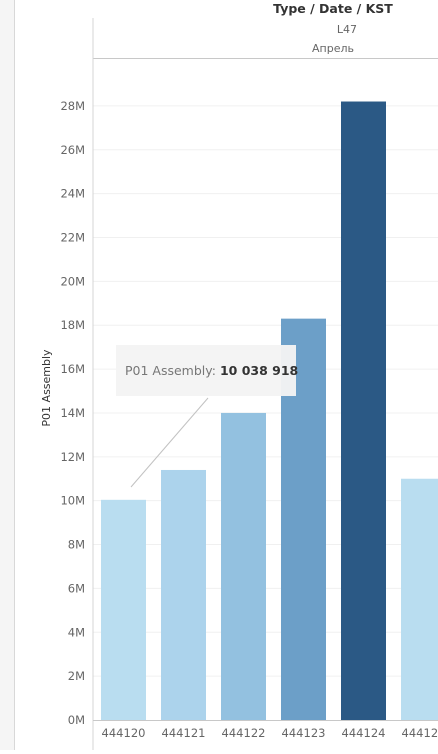 Image resolution: width=438 pixels, height=754 pixels. Describe the element at coordinates (347, 29) in the screenshot. I see `header-group-label: L47` at that location.